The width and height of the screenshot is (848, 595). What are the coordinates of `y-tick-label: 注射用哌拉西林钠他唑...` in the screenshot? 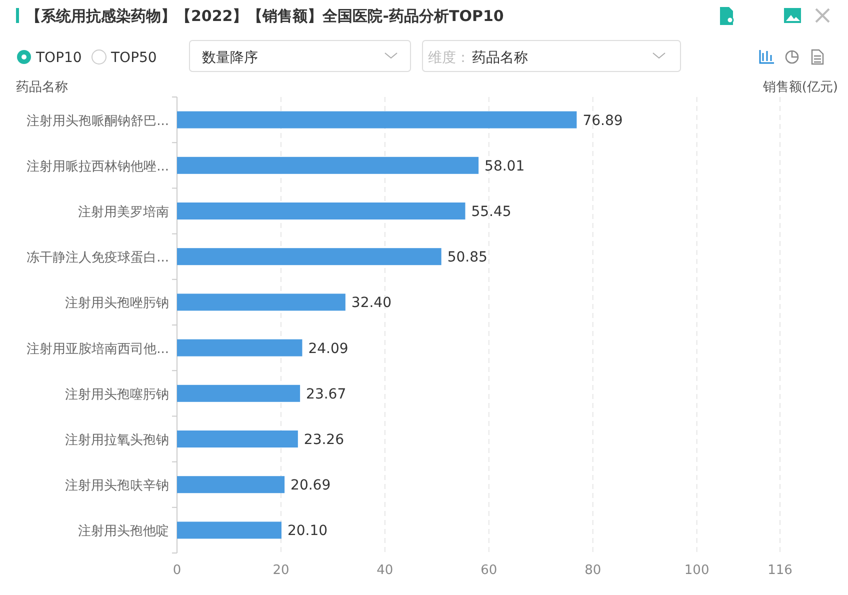 It's located at (97, 166).